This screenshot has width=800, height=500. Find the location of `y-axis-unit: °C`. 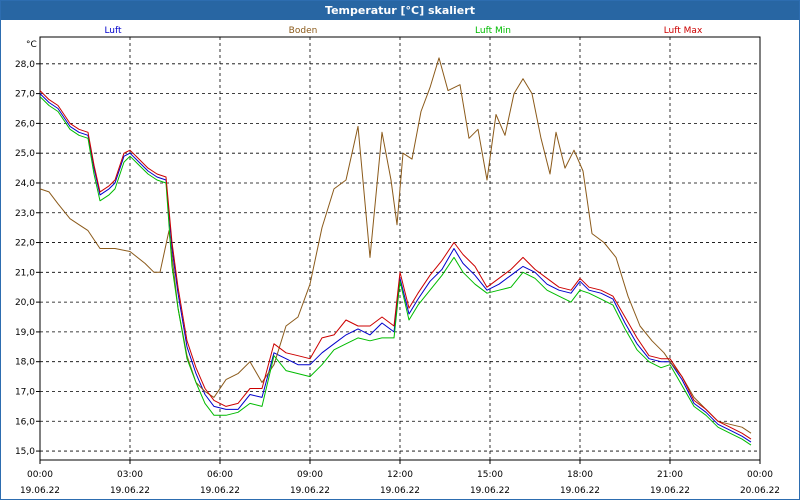

y-axis-unit: °C is located at coordinates (31, 45).